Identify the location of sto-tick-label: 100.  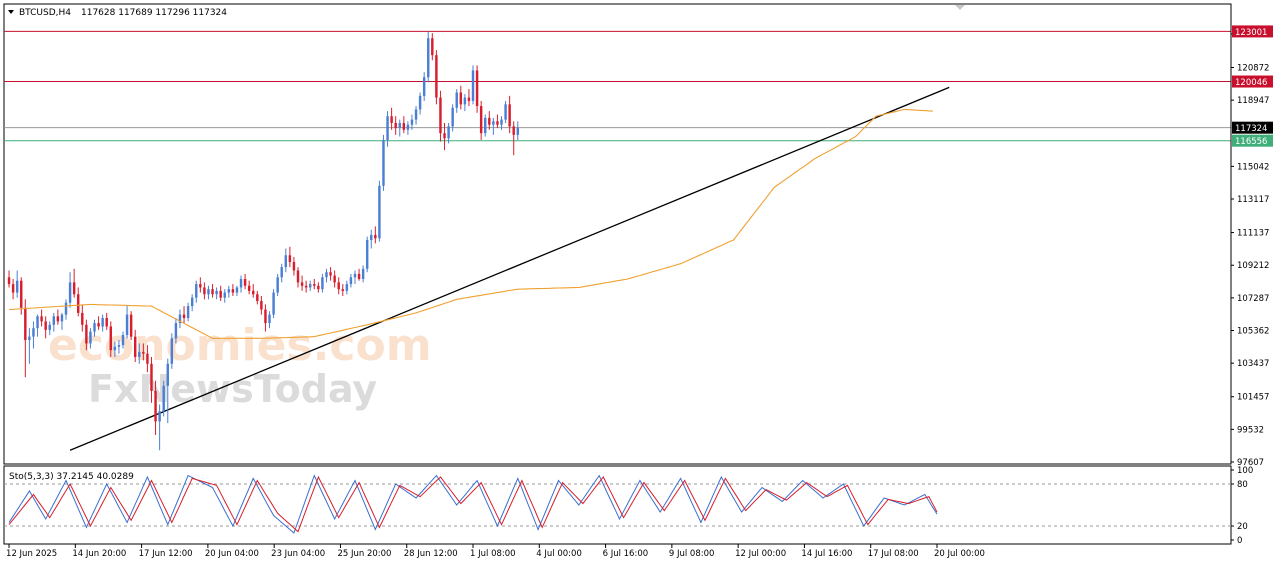
(1245, 471).